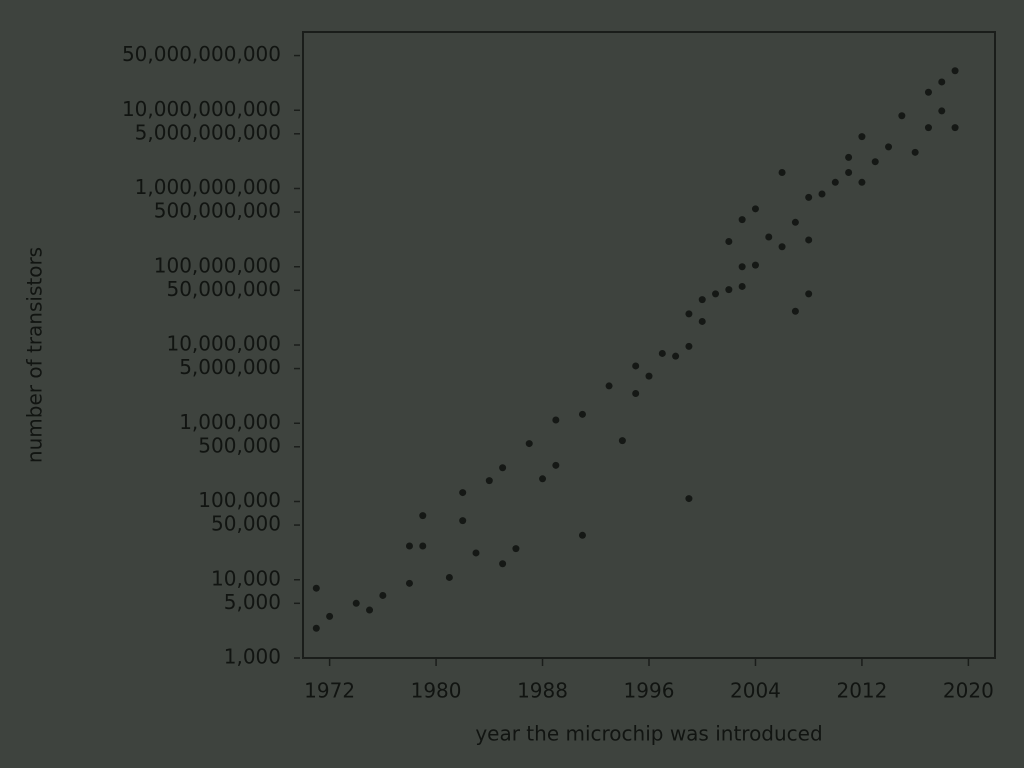 Image resolution: width=1024 pixels, height=768 pixels. I want to click on y-tick-label: 1,000,000,000, so click(208, 187).